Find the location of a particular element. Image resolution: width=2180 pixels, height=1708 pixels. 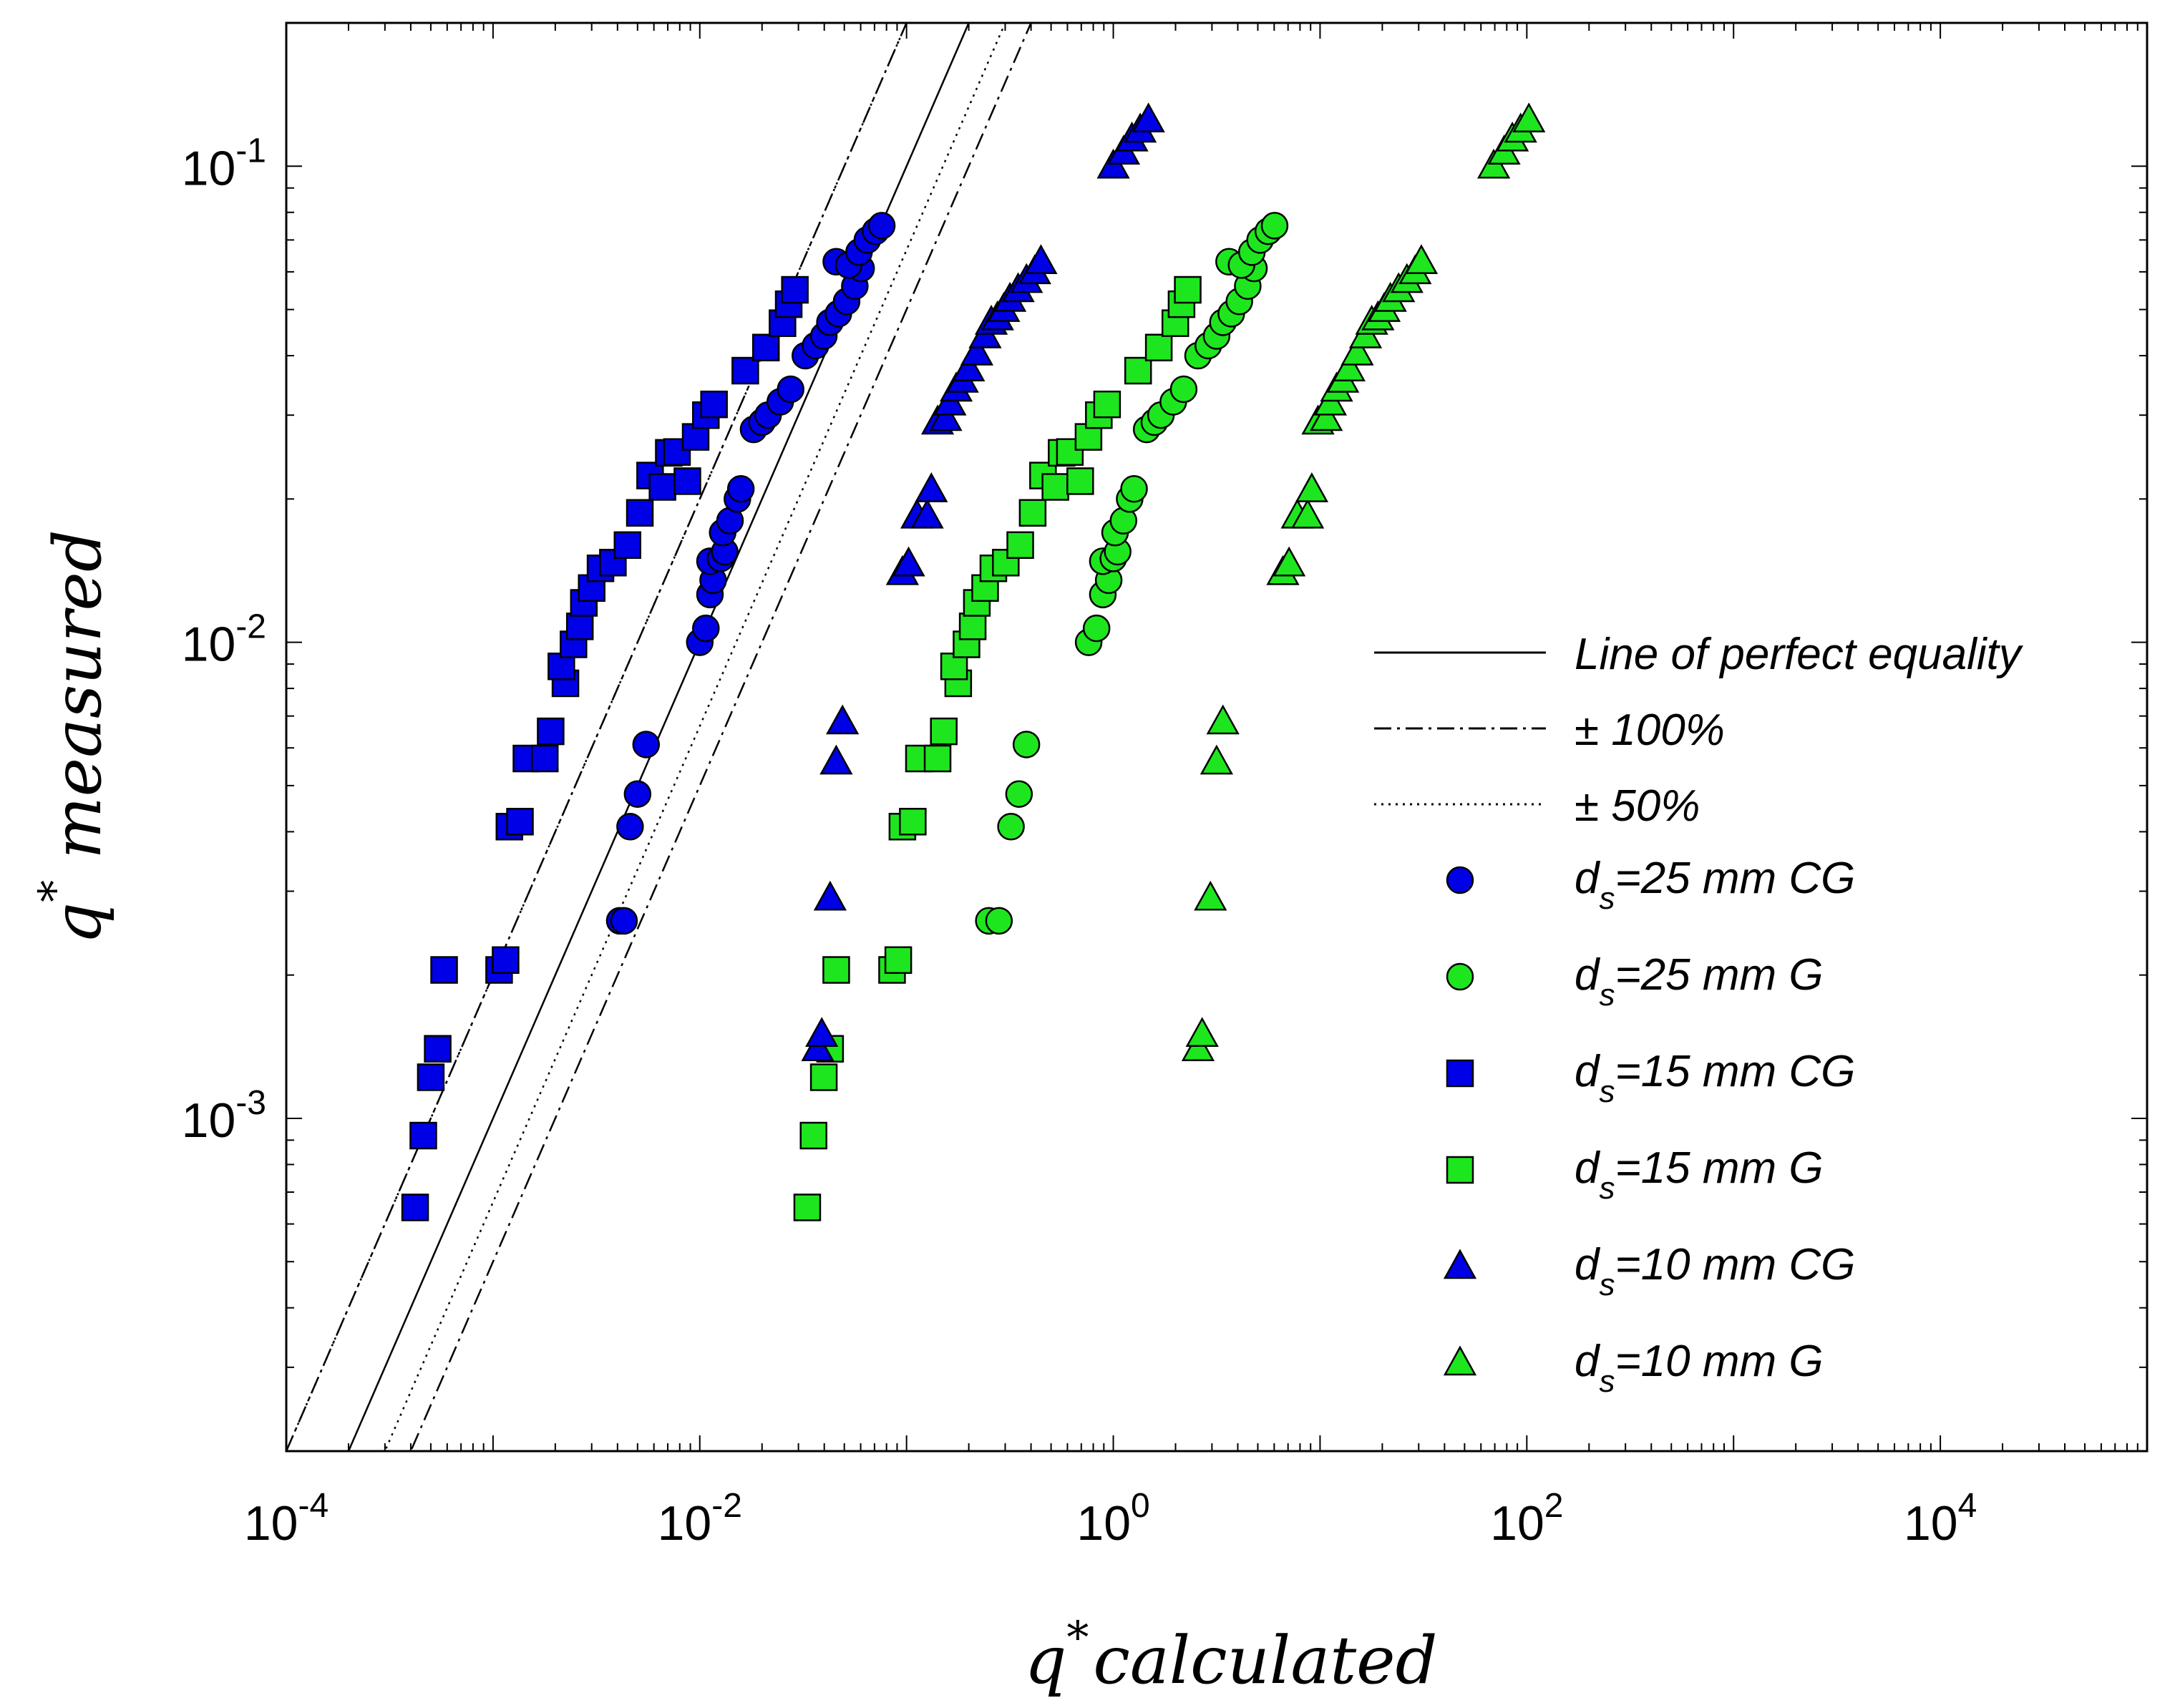

legend-markers is located at coordinates (1460, 1121).